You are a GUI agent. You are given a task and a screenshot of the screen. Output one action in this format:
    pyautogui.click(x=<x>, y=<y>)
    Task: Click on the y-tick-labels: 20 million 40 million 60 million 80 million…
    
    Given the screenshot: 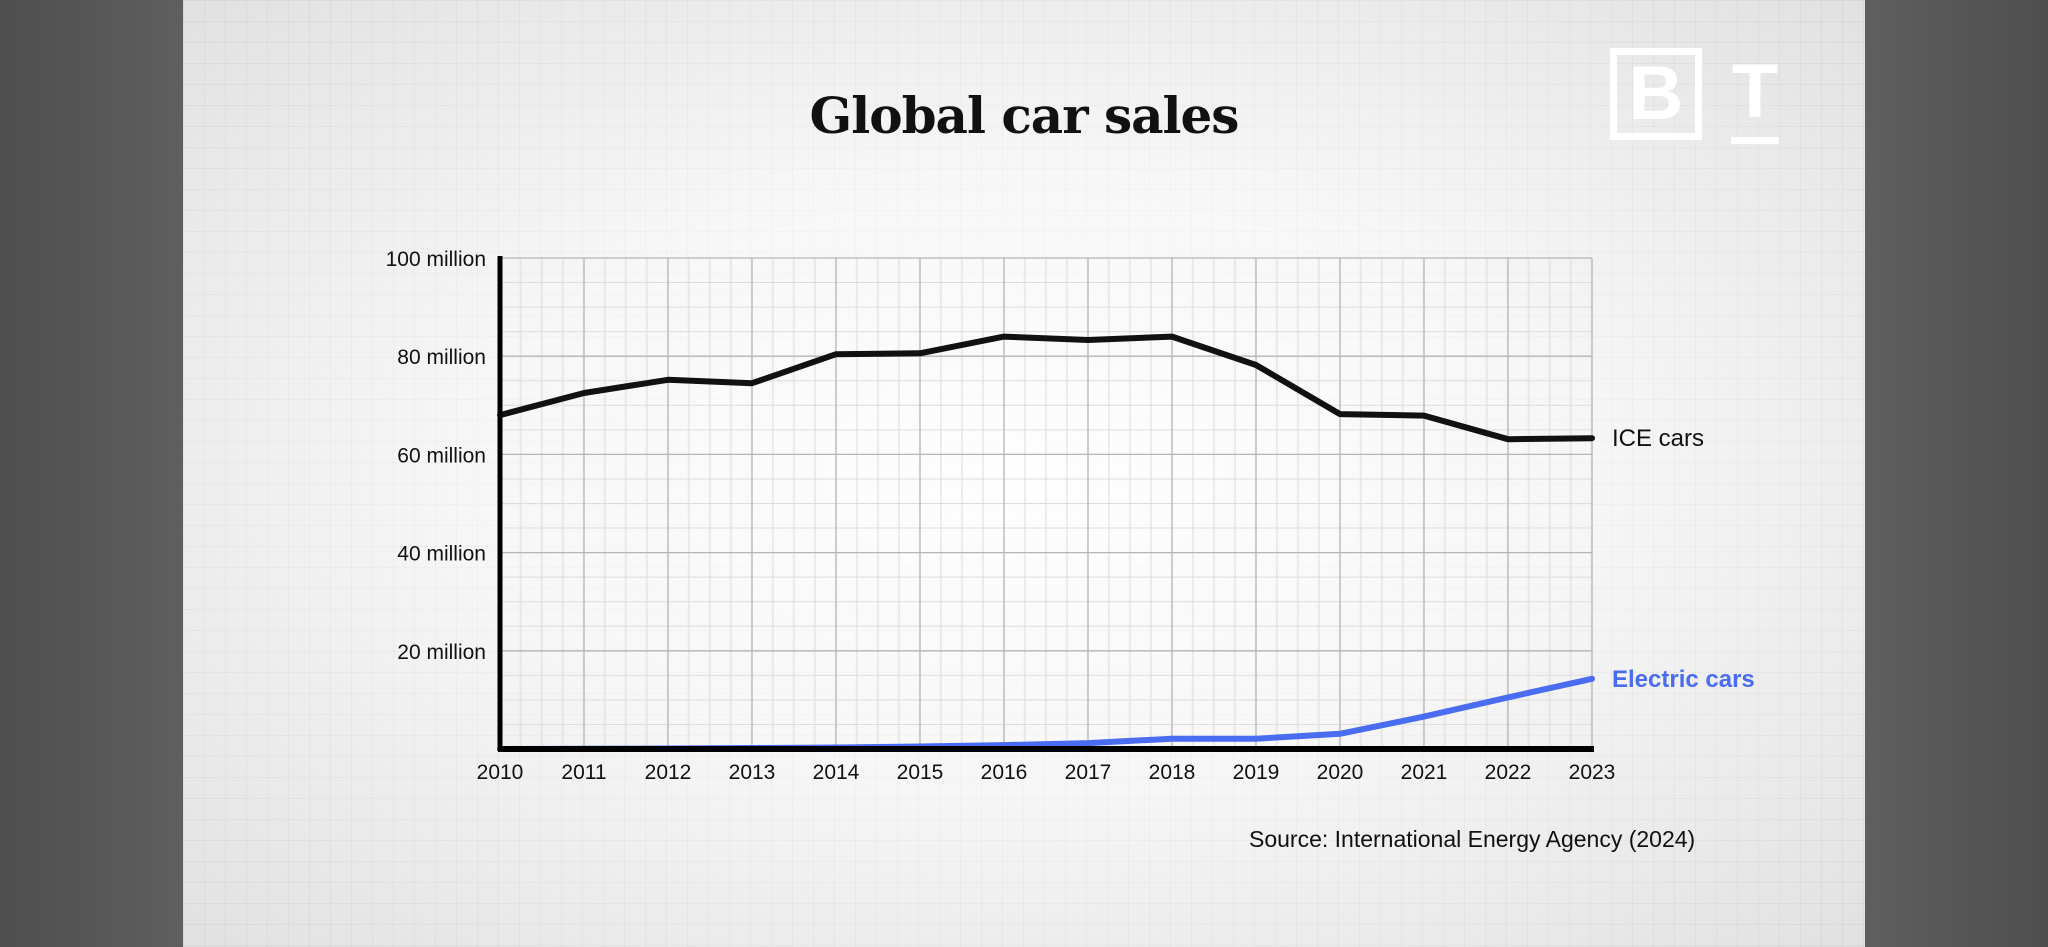 What is the action you would take?
    pyautogui.click(x=436, y=456)
    